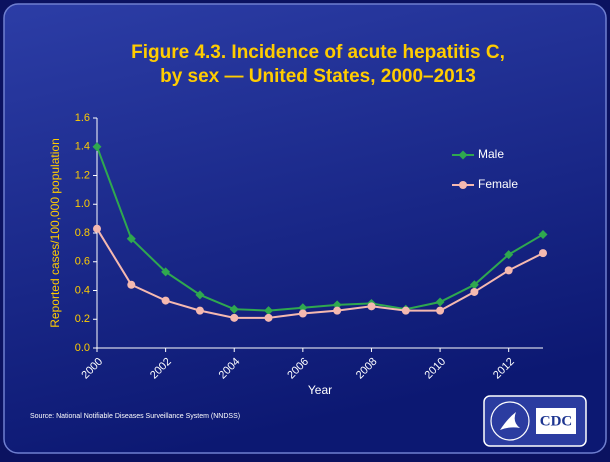  I want to click on hhs-eagle, so click(510, 421).